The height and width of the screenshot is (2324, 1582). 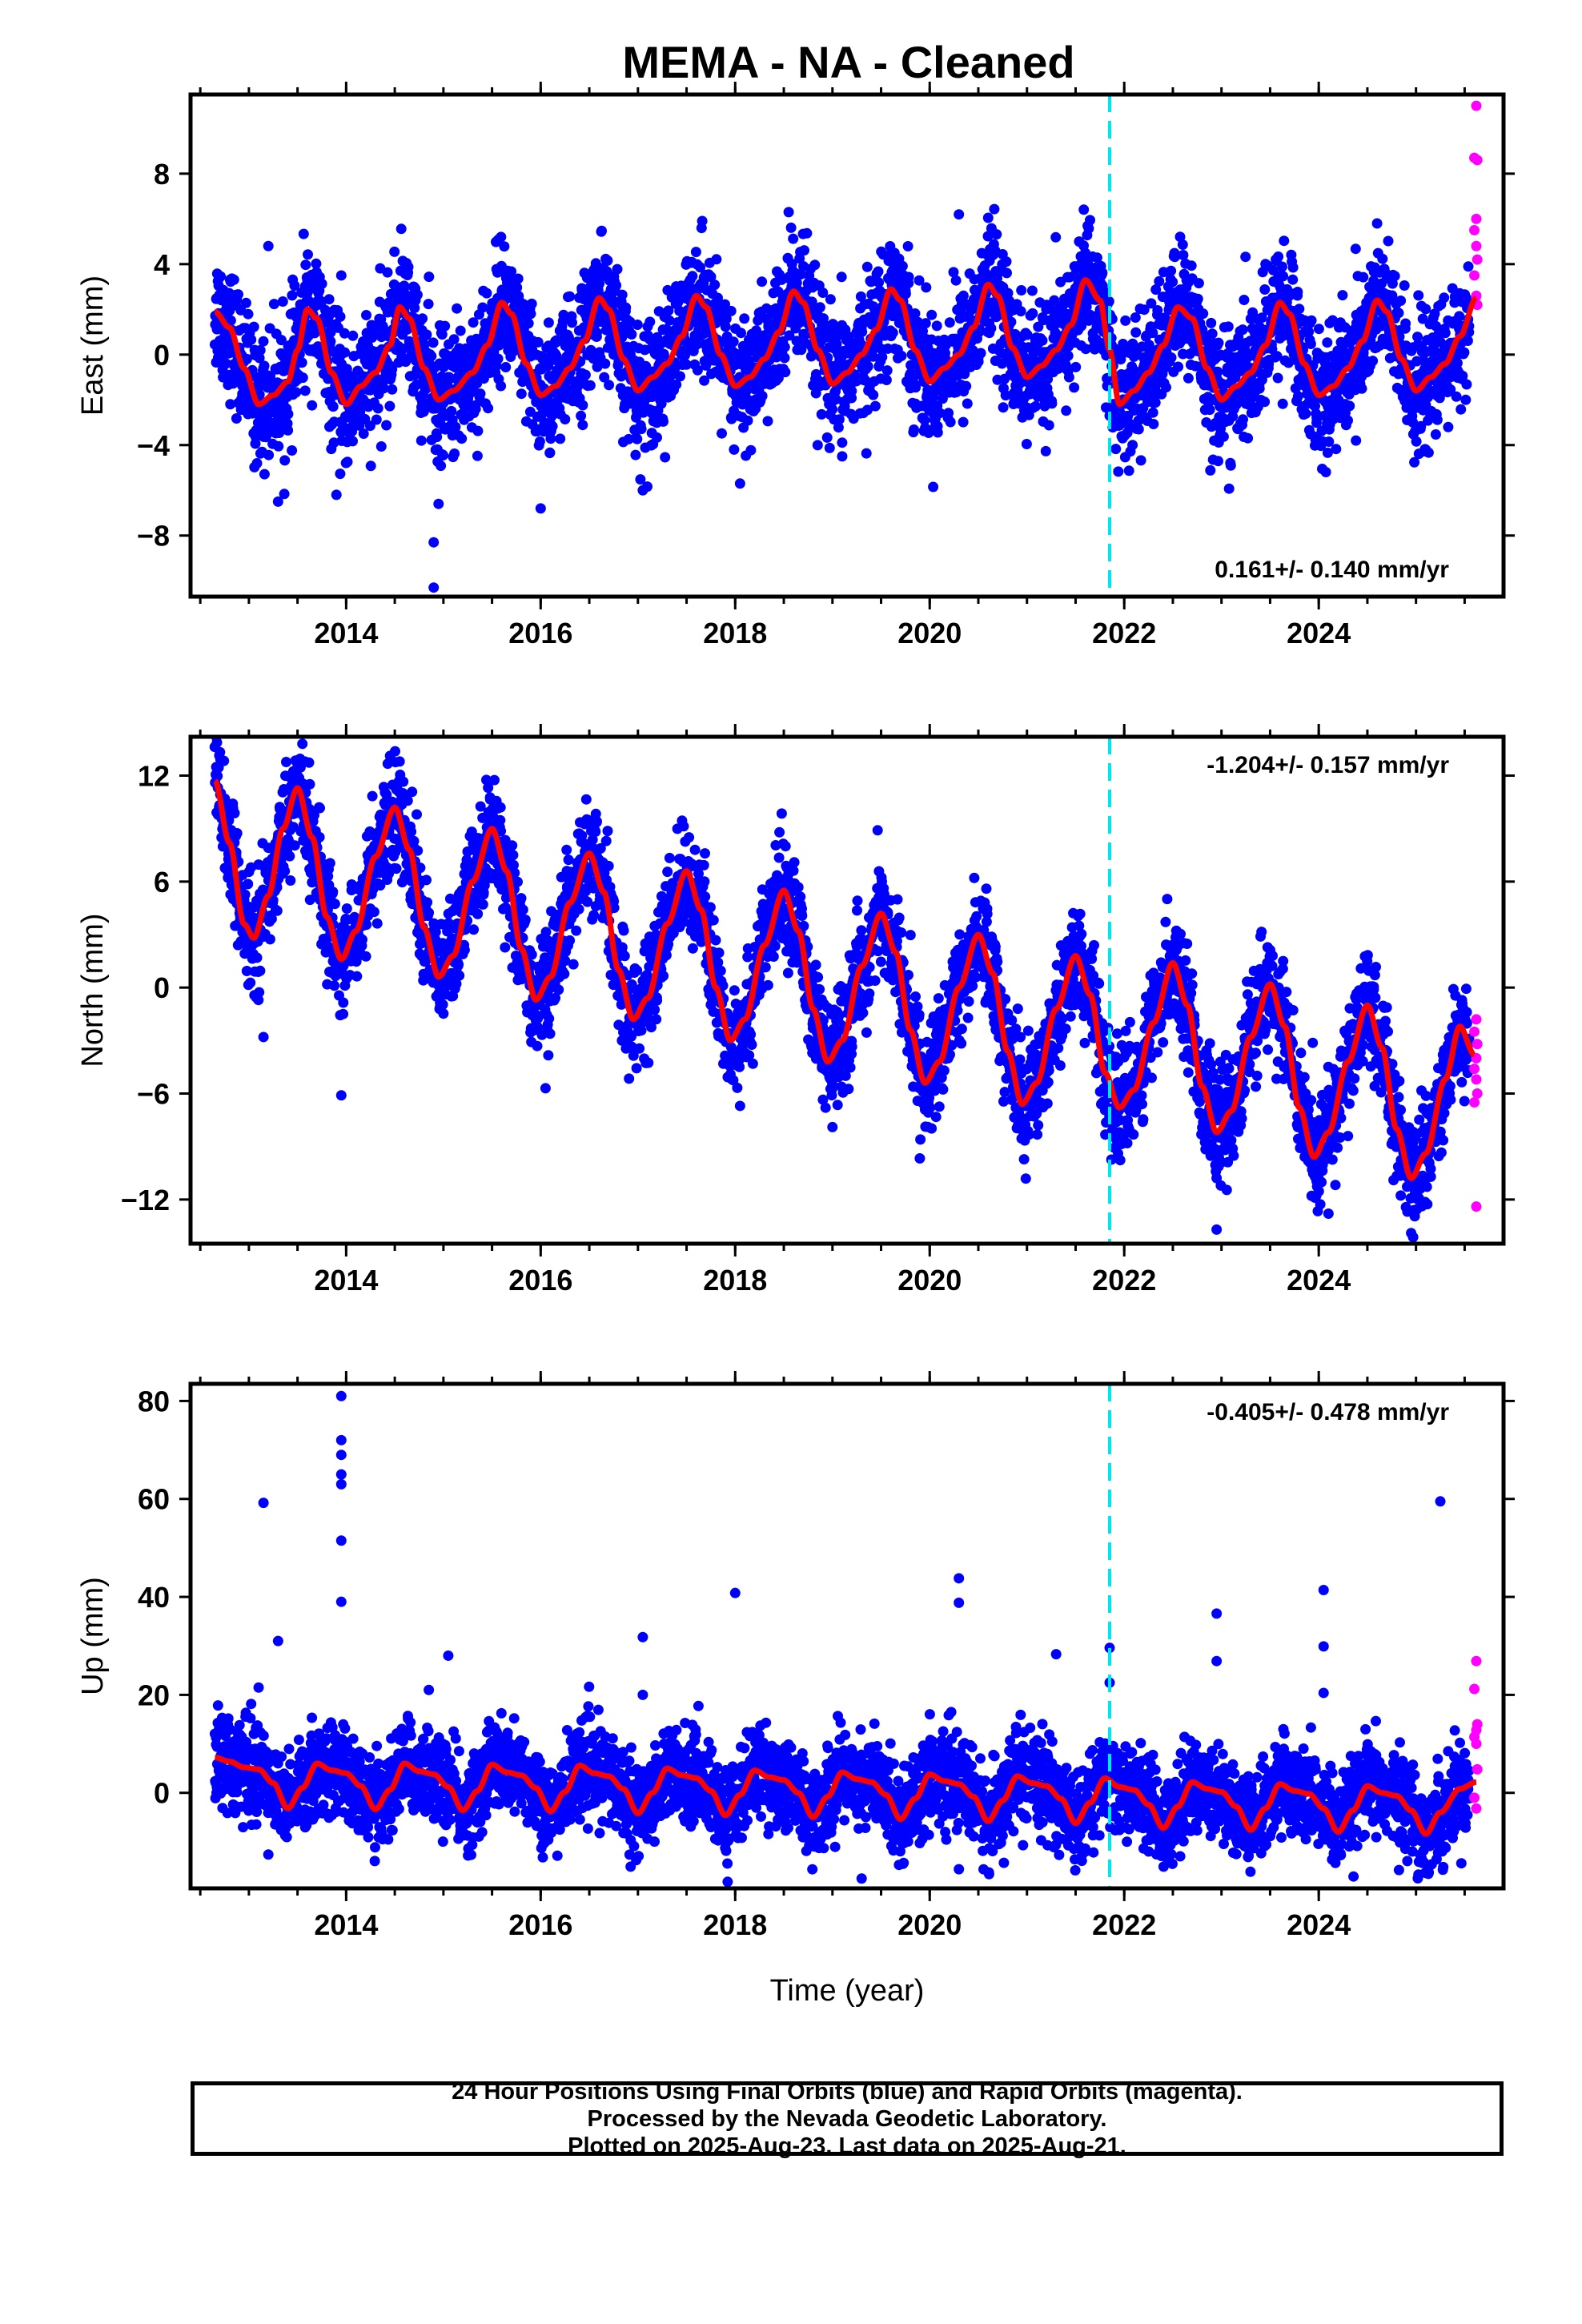 I want to click on y-tick-label: 0, so click(x=162, y=356).